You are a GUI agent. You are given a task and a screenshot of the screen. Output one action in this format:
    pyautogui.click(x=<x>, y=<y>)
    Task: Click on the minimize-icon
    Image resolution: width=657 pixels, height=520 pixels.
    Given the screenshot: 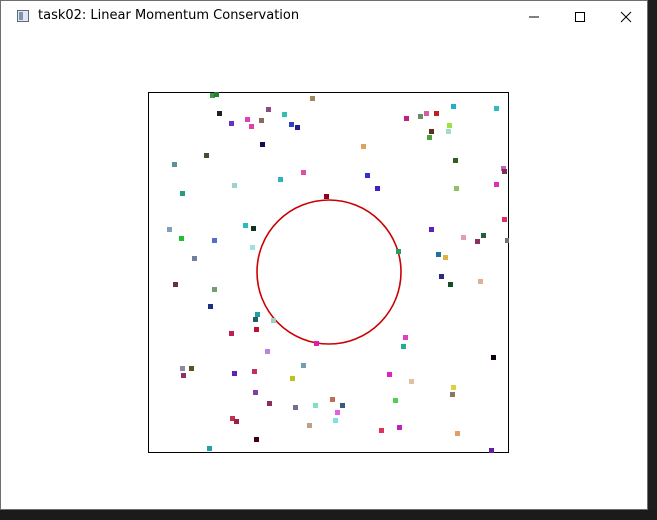 What is the action you would take?
    pyautogui.click(x=534, y=17)
    